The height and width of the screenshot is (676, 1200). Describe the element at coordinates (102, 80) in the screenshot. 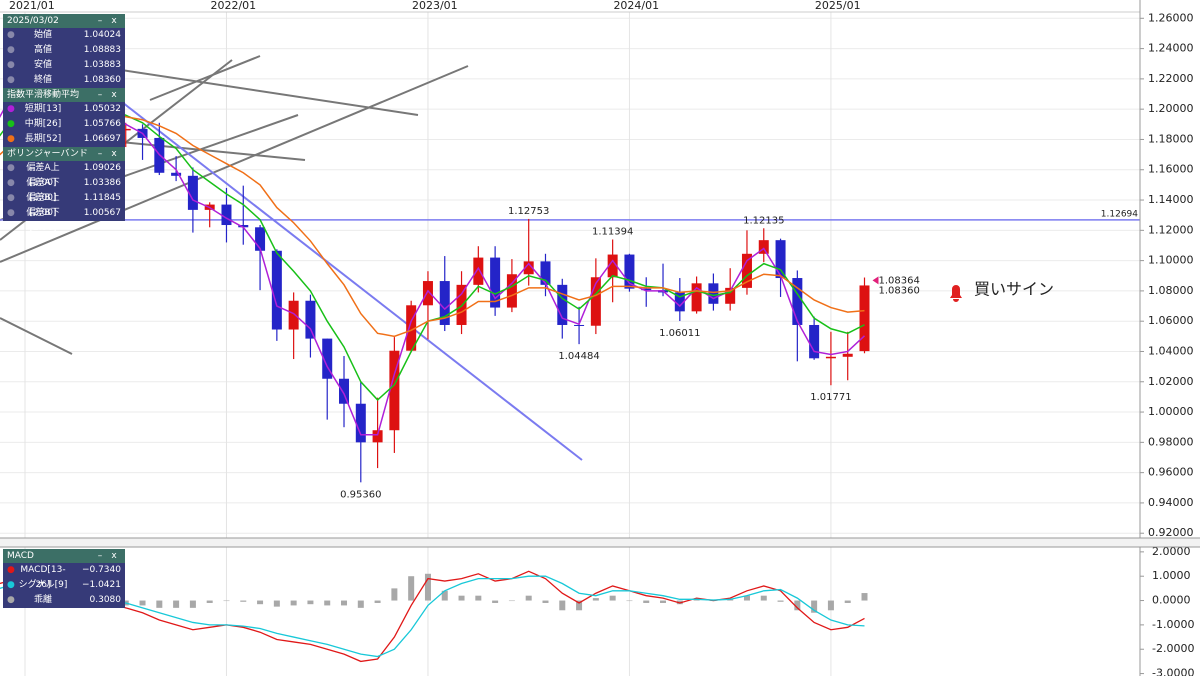

I see `row-value: 1.08360` at that location.